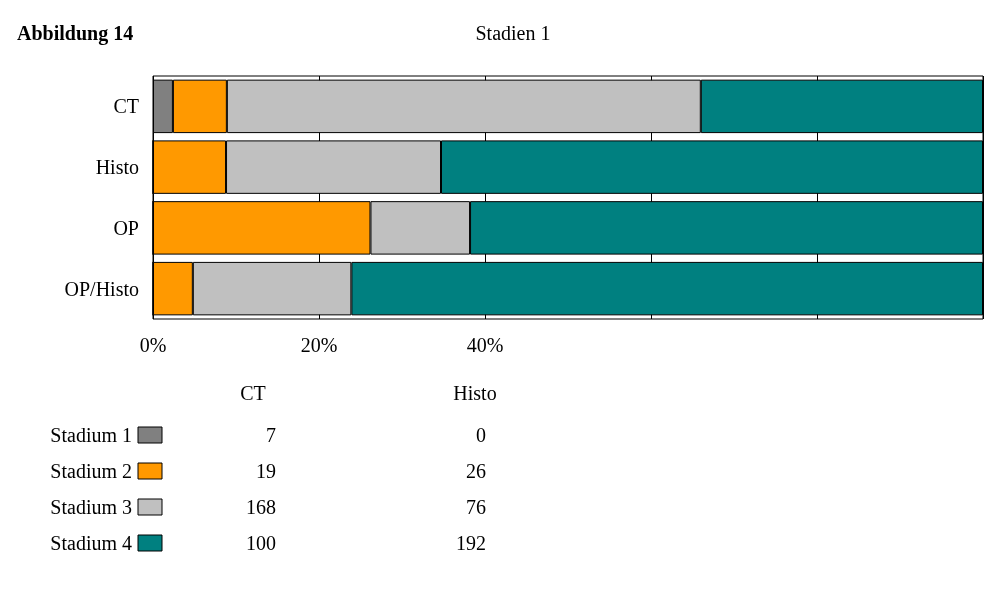 The height and width of the screenshot is (599, 1003). What do you see at coordinates (476, 507) in the screenshot?
I see `text: 76` at bounding box center [476, 507].